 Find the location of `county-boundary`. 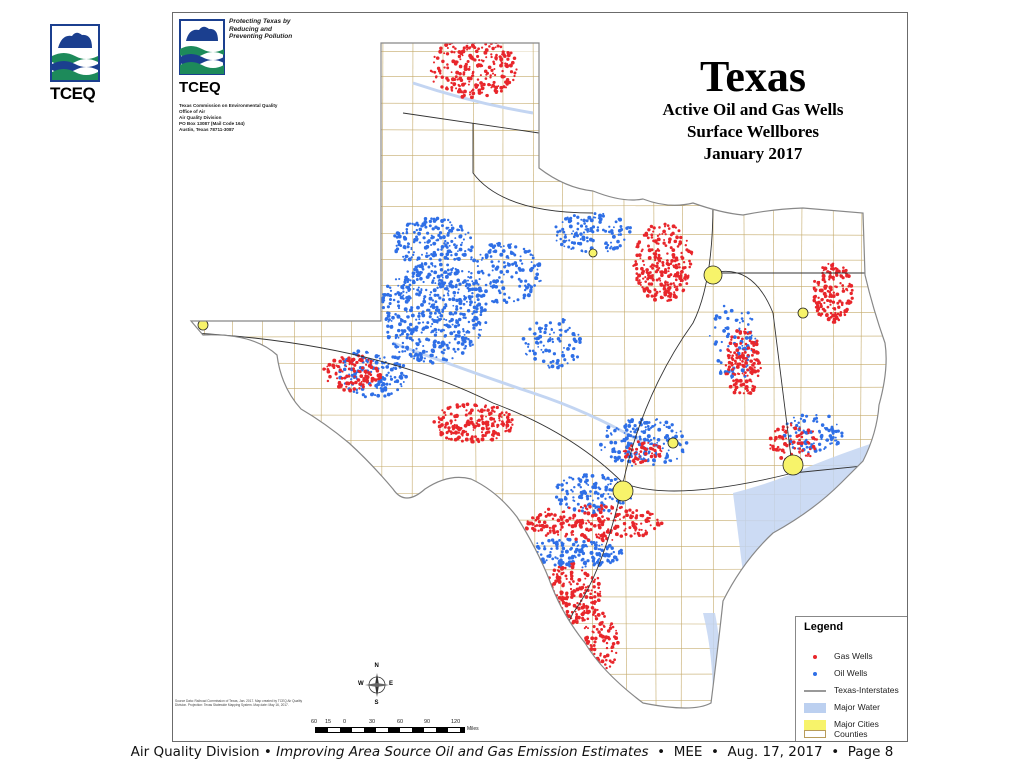

county-boundary is located at coordinates (539, 259).